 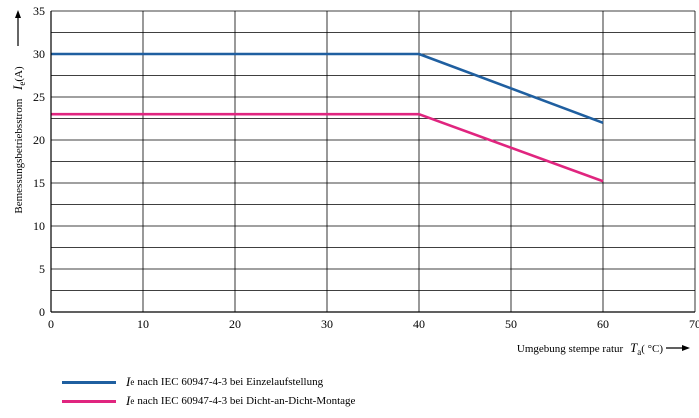 I want to click on y-axis-label: Bemessungsbetriebsstrom Ie(A), so click(x=18, y=140).